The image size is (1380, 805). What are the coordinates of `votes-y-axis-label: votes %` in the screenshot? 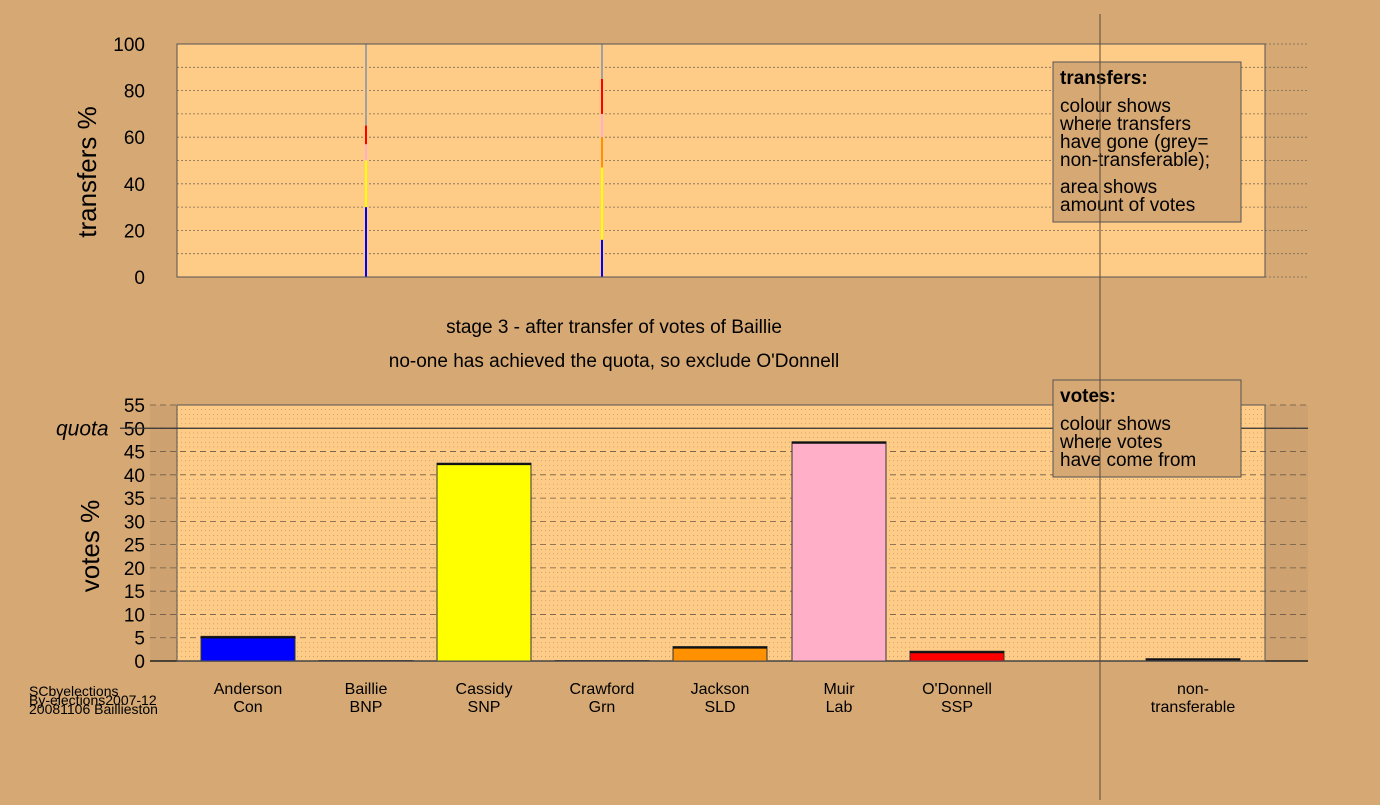 It's located at (90, 546).